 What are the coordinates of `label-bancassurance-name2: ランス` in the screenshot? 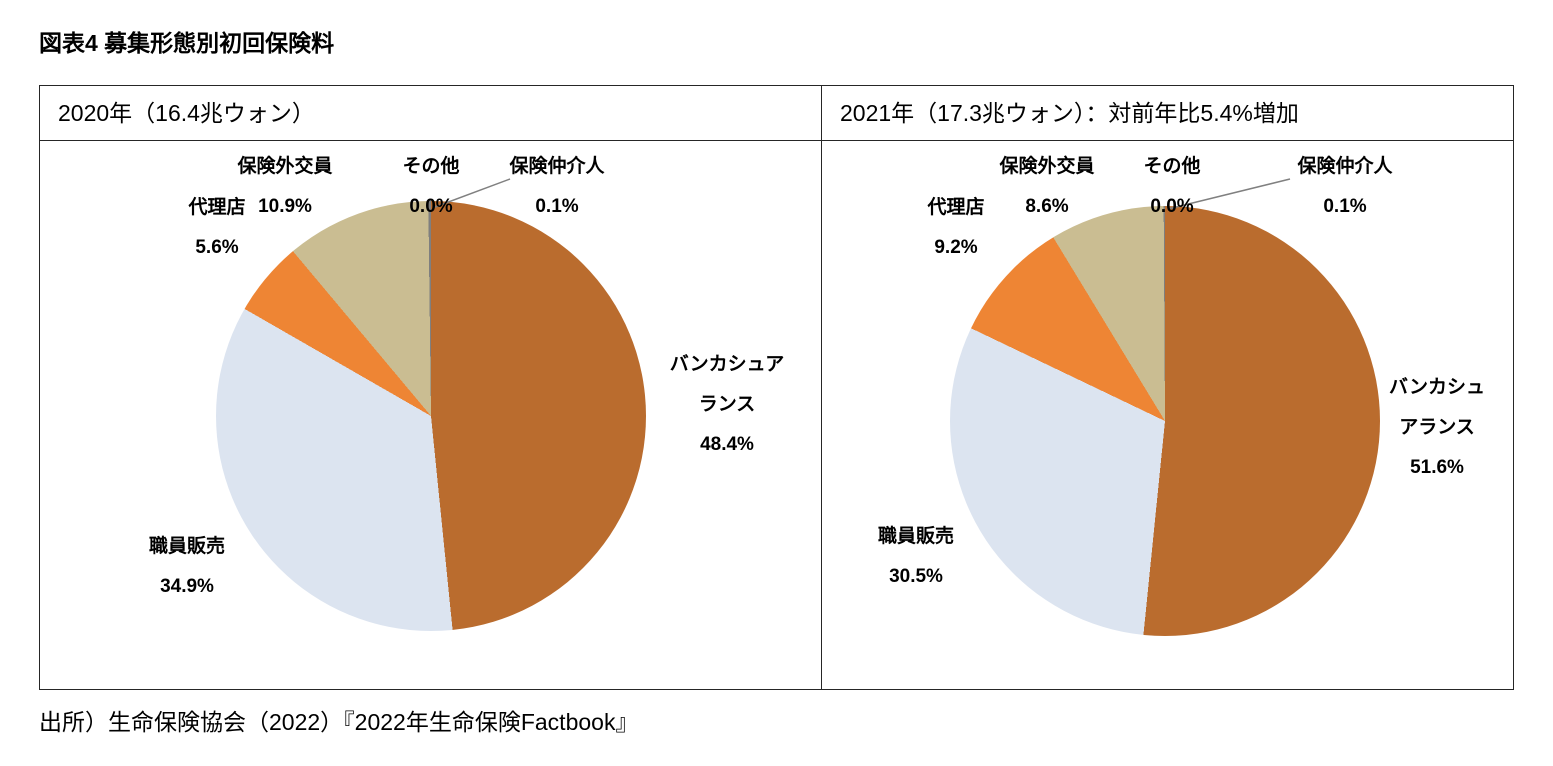 It's located at (727, 404).